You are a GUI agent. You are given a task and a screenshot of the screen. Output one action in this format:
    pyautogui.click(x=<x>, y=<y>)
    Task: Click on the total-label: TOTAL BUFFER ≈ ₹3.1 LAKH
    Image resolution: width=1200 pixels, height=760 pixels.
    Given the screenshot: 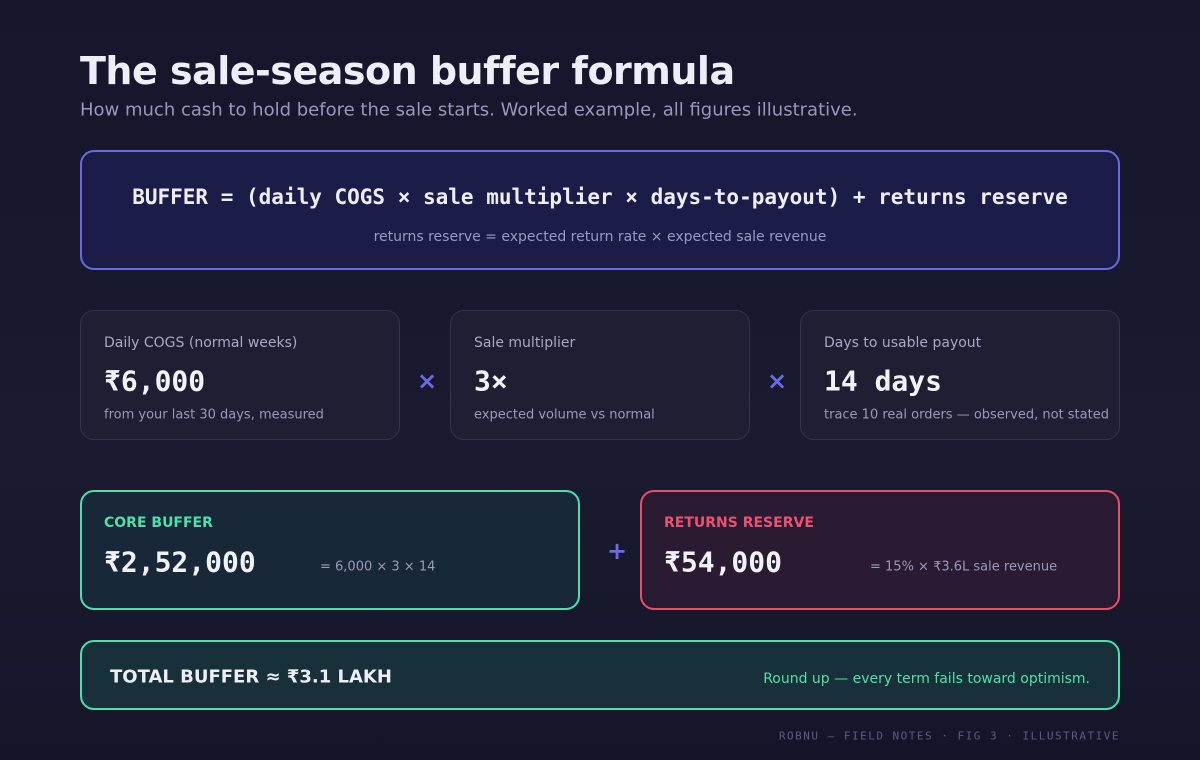 What is the action you would take?
    pyautogui.click(x=251, y=677)
    